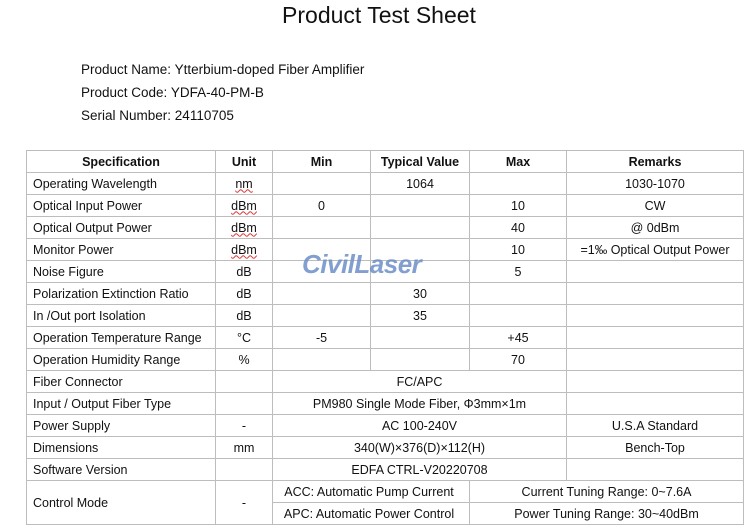 The width and height of the screenshot is (750, 531). I want to click on serial-number-value: 24110705, so click(204, 115).